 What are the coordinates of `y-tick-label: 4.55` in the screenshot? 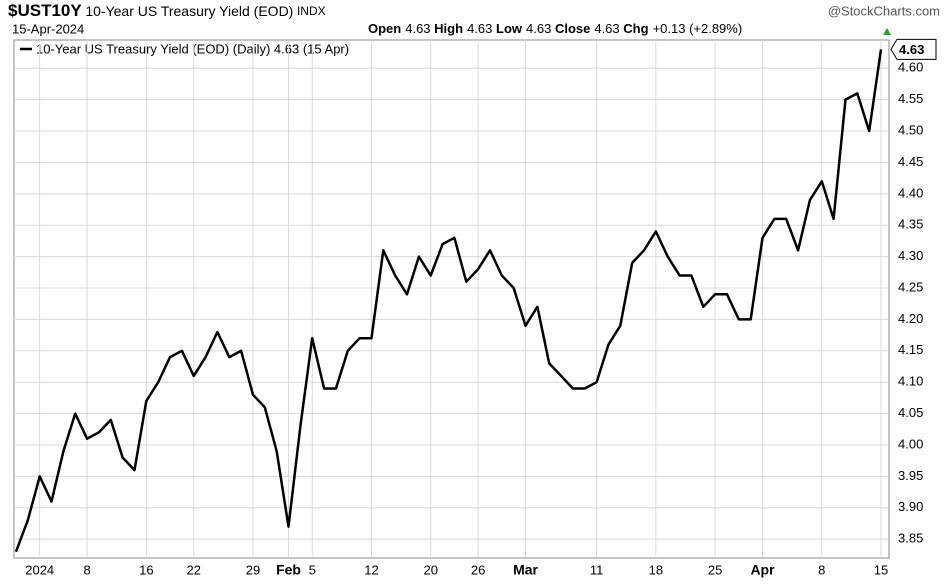 It's located at (910, 98).